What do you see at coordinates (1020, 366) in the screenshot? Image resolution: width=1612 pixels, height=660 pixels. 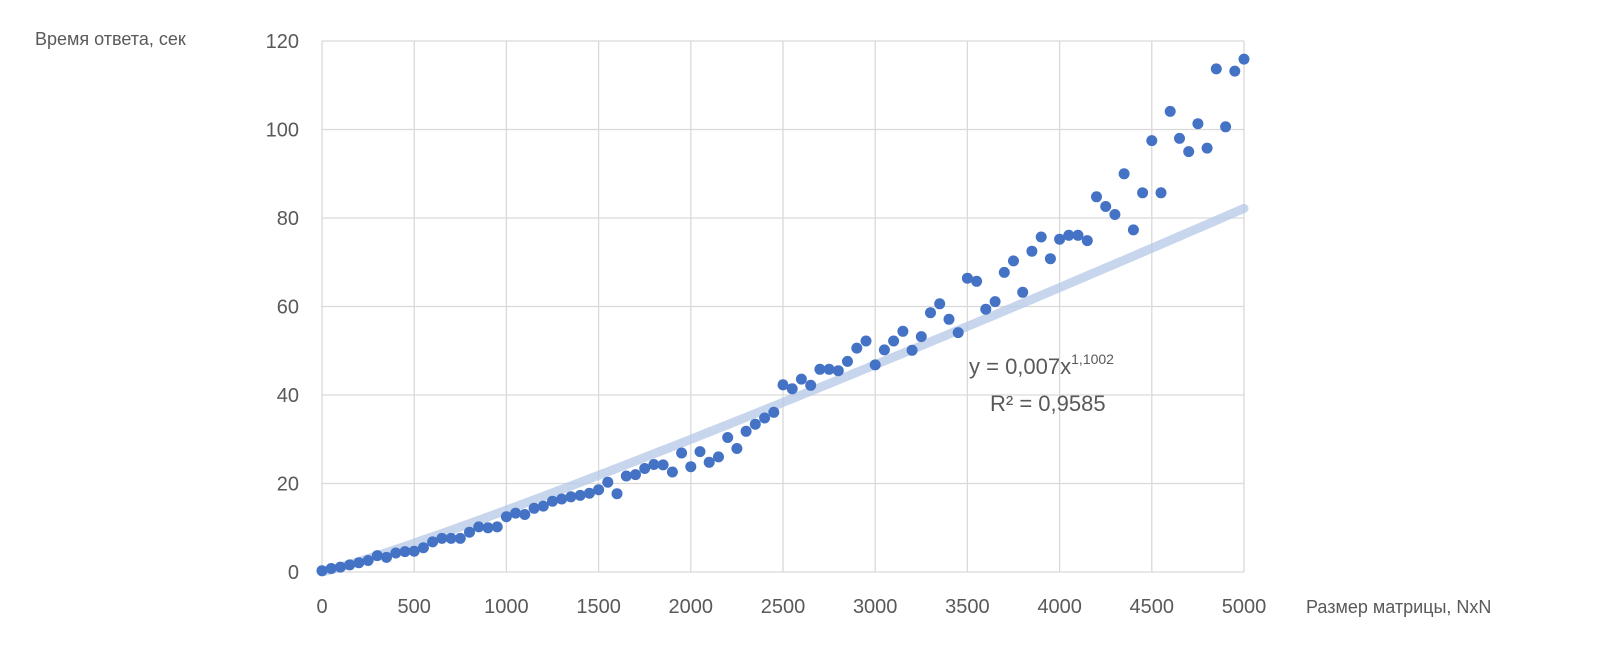 I see `trendline-equation-main: y = 0,007x` at bounding box center [1020, 366].